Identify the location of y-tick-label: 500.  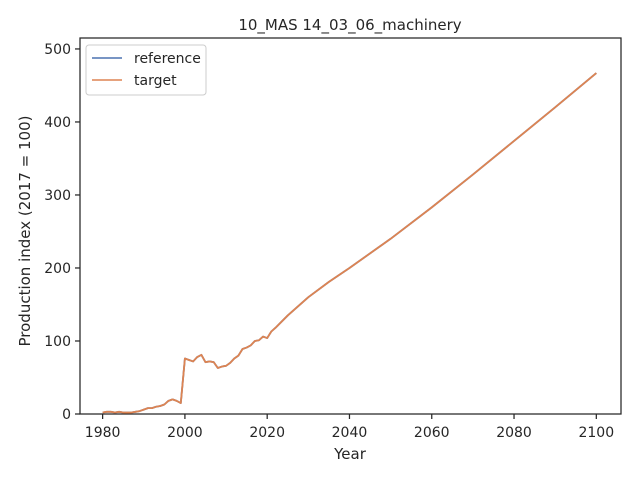
(57, 50).